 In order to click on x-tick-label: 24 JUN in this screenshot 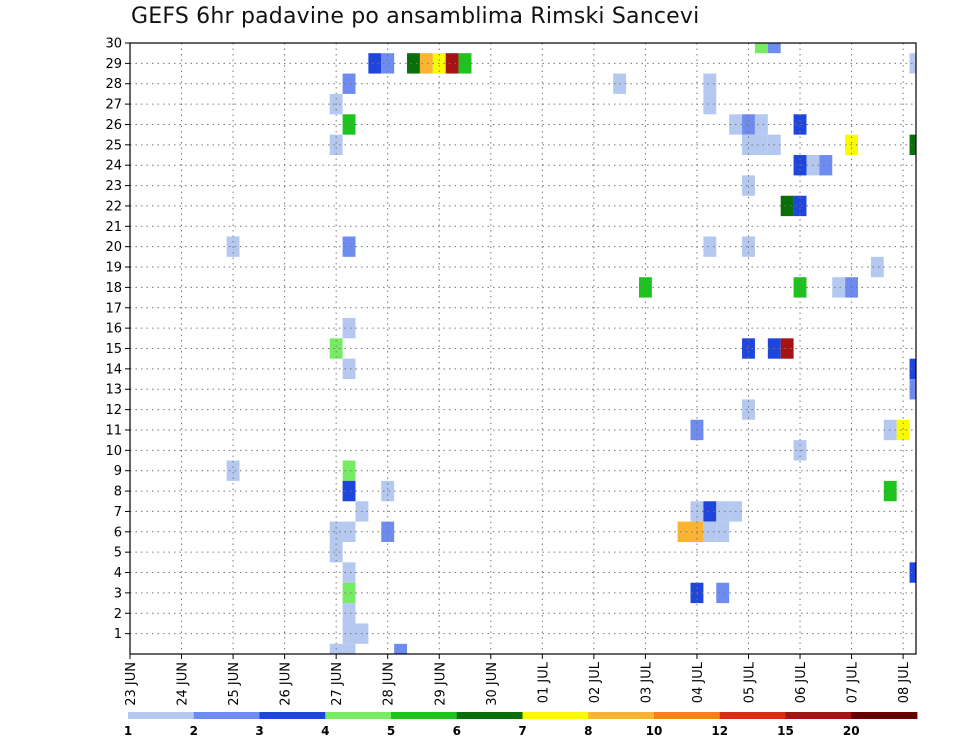, I will do `click(183, 684)`.